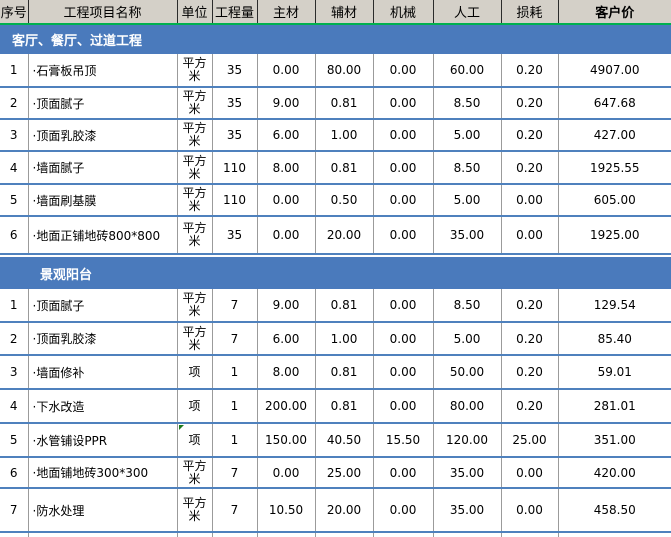  Describe the element at coordinates (234, 168) in the screenshot. I see `cell-qty: 110` at that location.